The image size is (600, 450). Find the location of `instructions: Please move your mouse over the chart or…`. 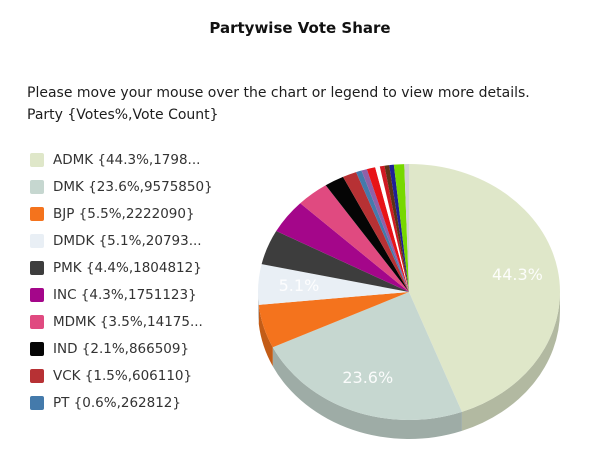

instructions: Please move your mouse over the chart or… is located at coordinates (278, 104).